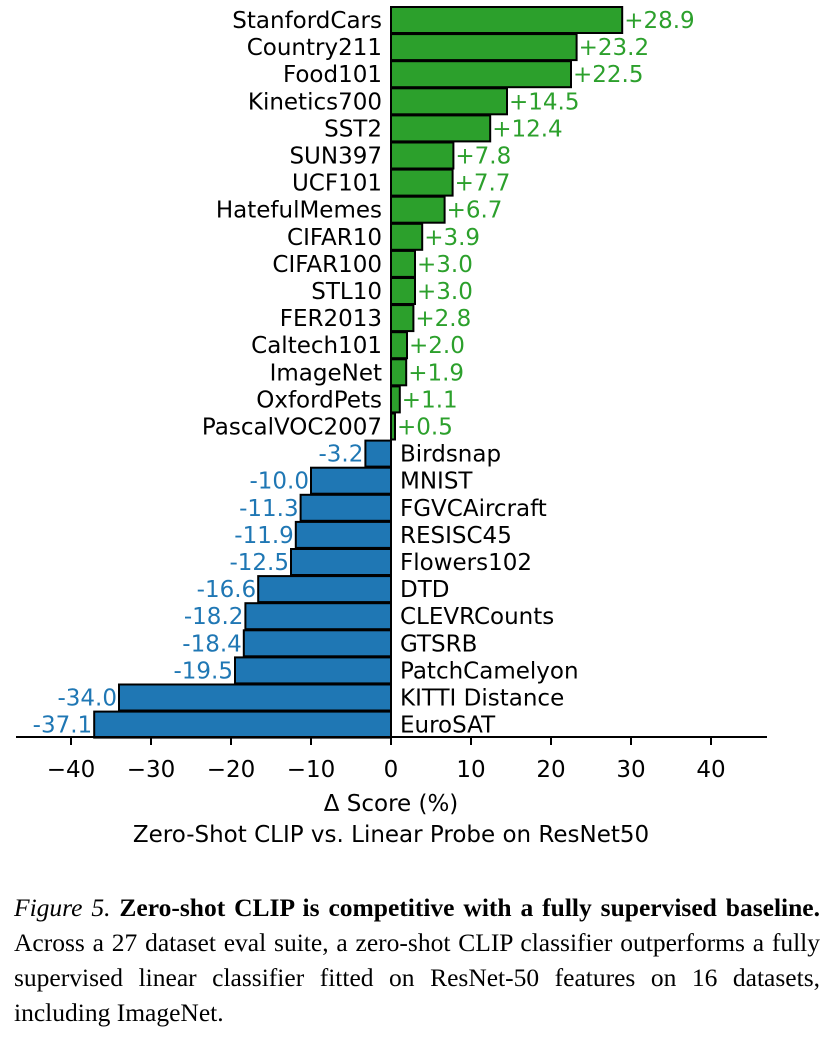 This screenshot has width=836, height=1044. Describe the element at coordinates (399, 345) in the screenshot. I see `bar-caltech101` at that location.